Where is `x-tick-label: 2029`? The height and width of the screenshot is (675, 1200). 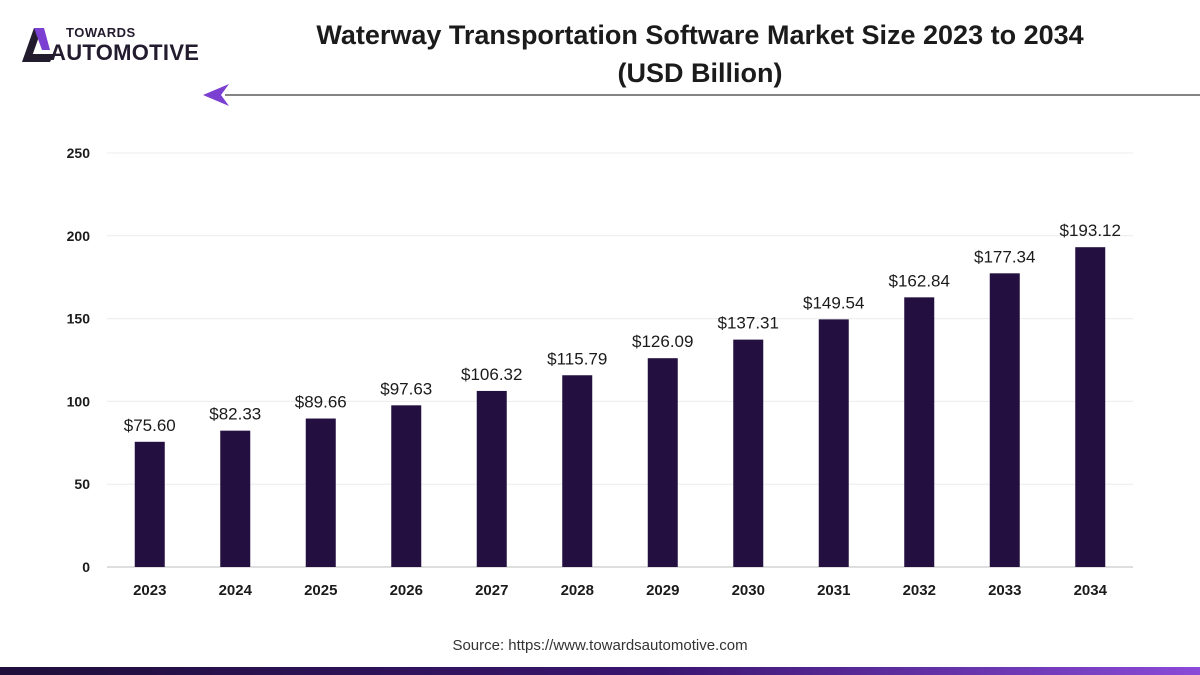 x-tick-label: 2029 is located at coordinates (662, 590).